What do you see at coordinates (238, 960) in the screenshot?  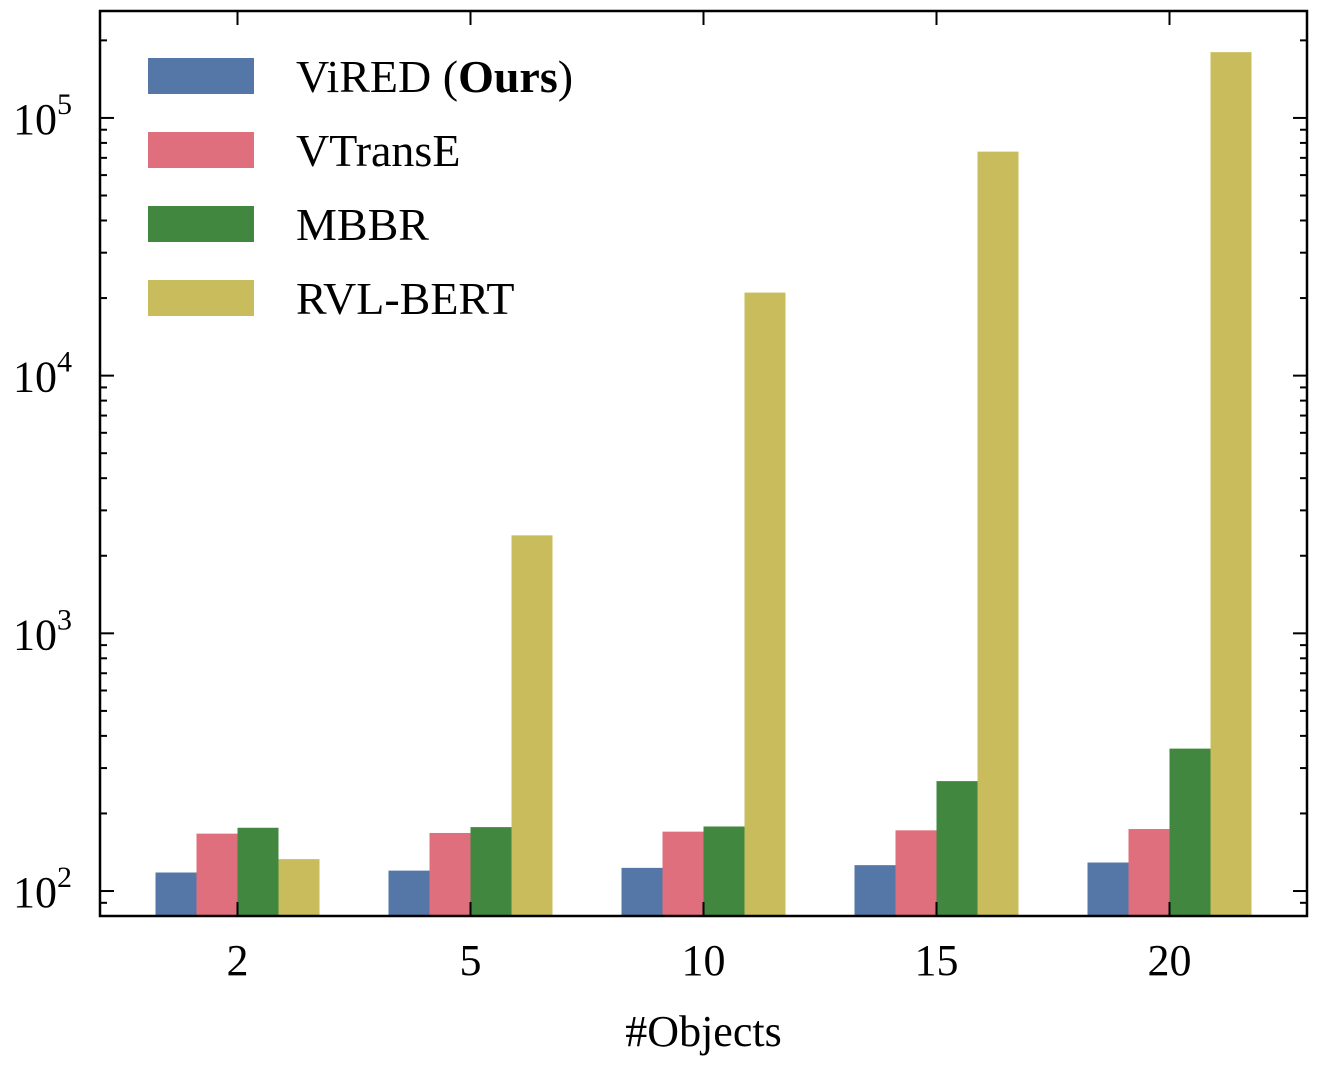 I see `x-tick-label-2: 2` at bounding box center [238, 960].